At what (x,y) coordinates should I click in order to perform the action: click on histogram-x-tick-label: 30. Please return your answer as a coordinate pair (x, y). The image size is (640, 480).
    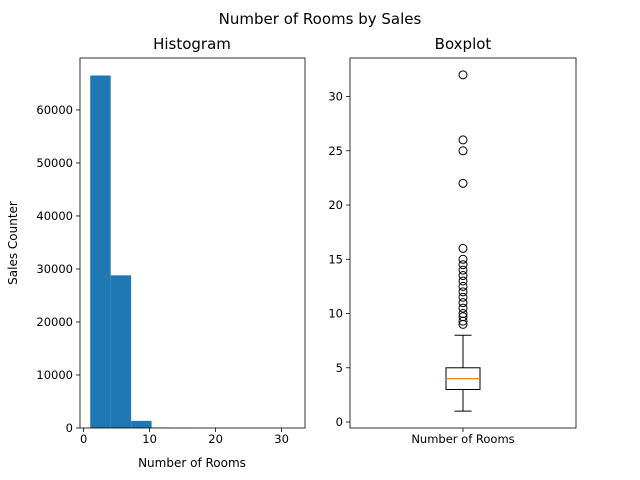
    Looking at the image, I should click on (281, 439).